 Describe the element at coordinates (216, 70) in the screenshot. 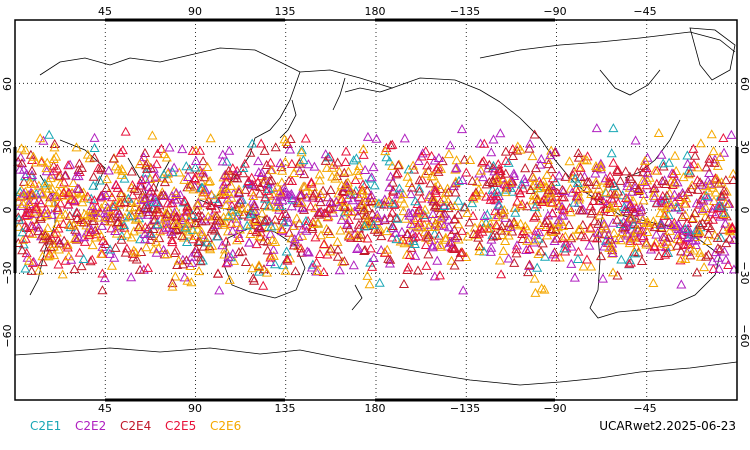

I see `coastline-north-asia` at that location.